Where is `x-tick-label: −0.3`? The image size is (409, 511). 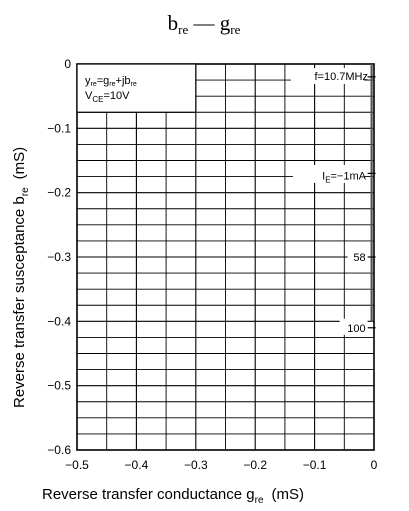 x-tick-label: −0.3 is located at coordinates (196, 465).